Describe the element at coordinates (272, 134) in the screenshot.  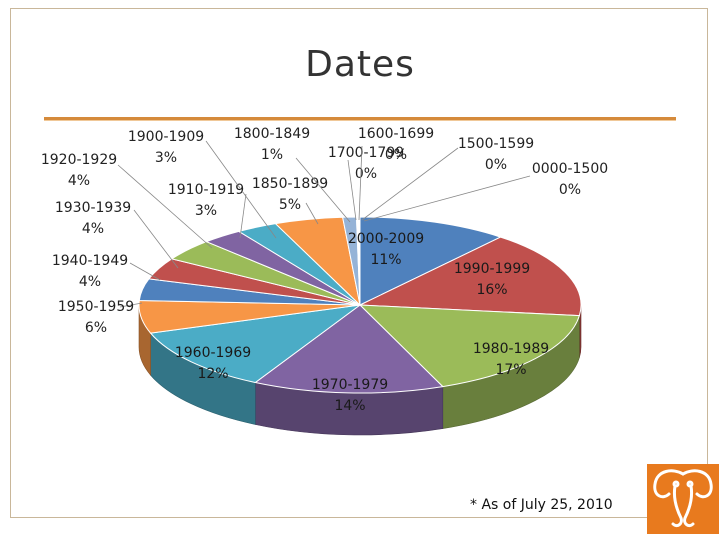
I see `slice-label-1800-1849: 1800-1849` at that location.